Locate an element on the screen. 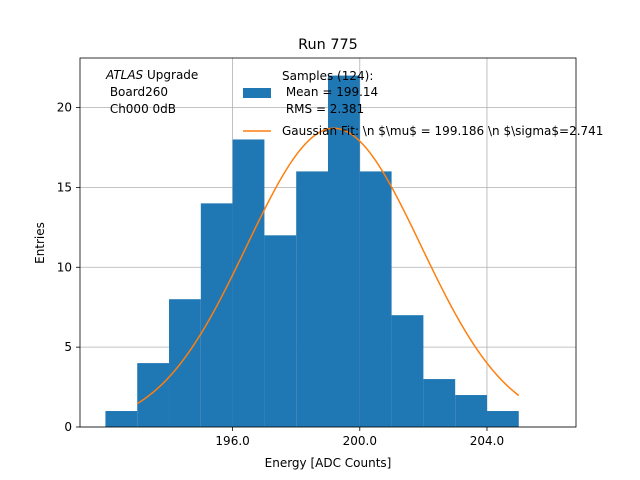 The width and height of the screenshot is (640, 480). legend-histogram-swatch is located at coordinates (257, 93).